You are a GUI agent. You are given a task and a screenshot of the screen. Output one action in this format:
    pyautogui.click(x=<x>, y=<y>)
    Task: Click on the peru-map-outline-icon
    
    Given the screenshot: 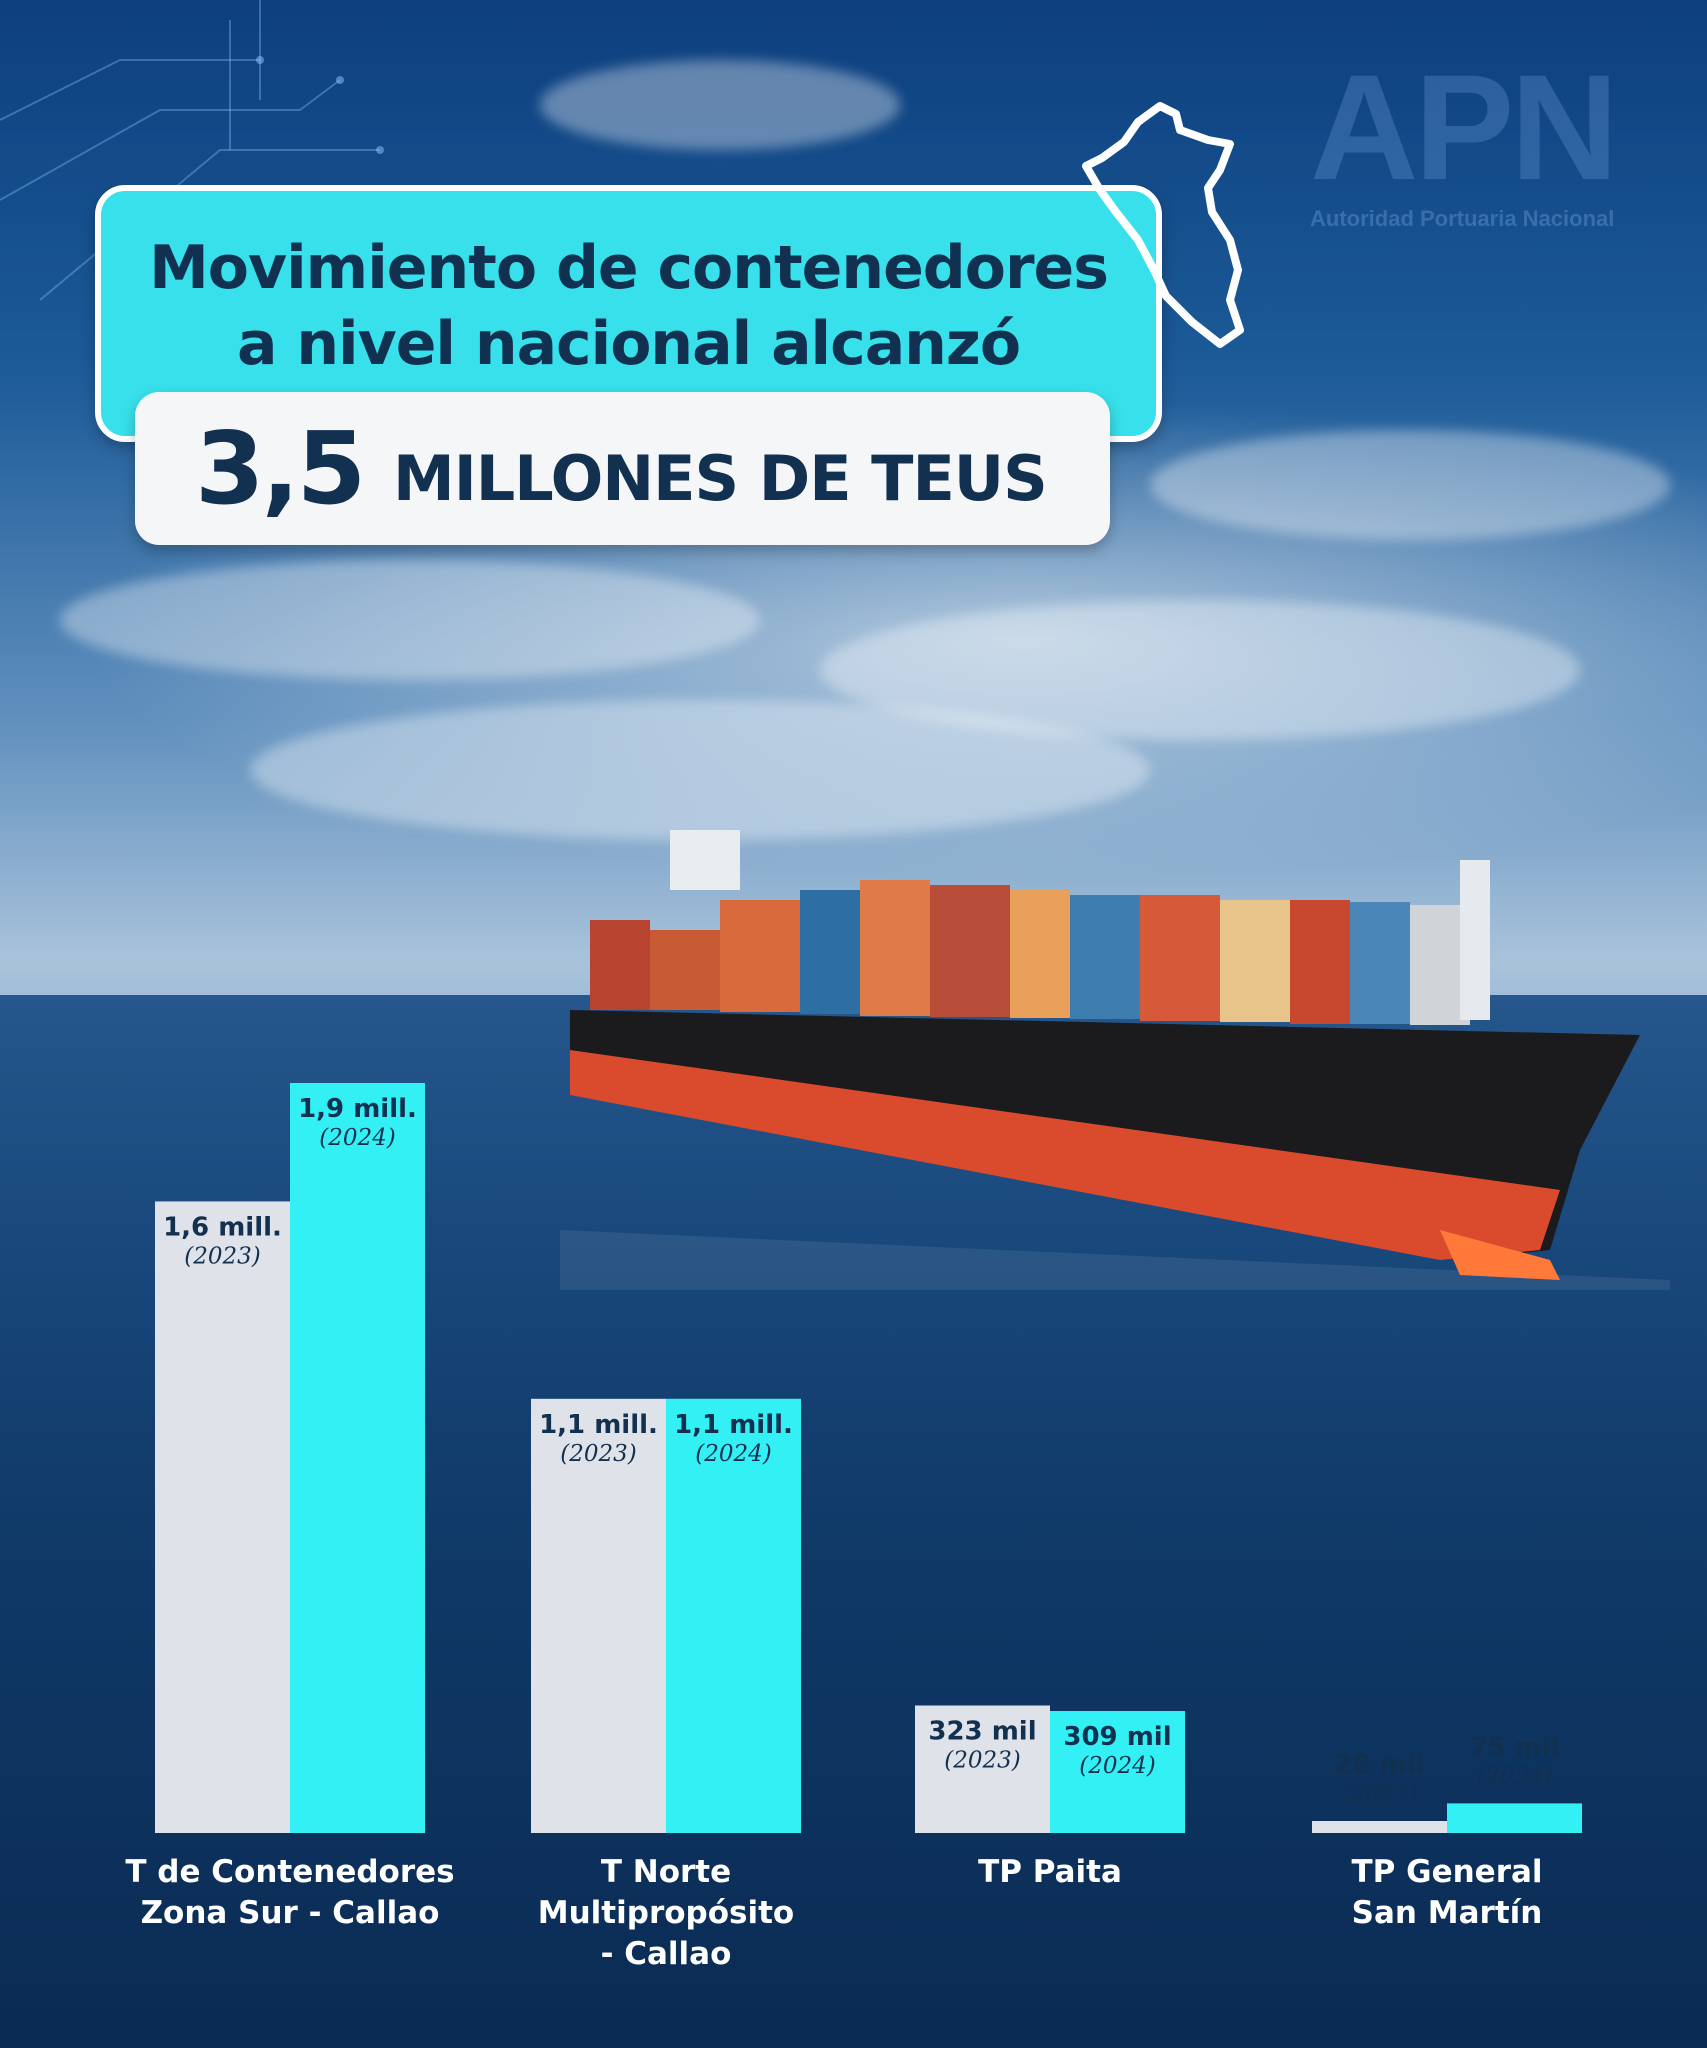 What is the action you would take?
    pyautogui.click(x=1163, y=225)
    